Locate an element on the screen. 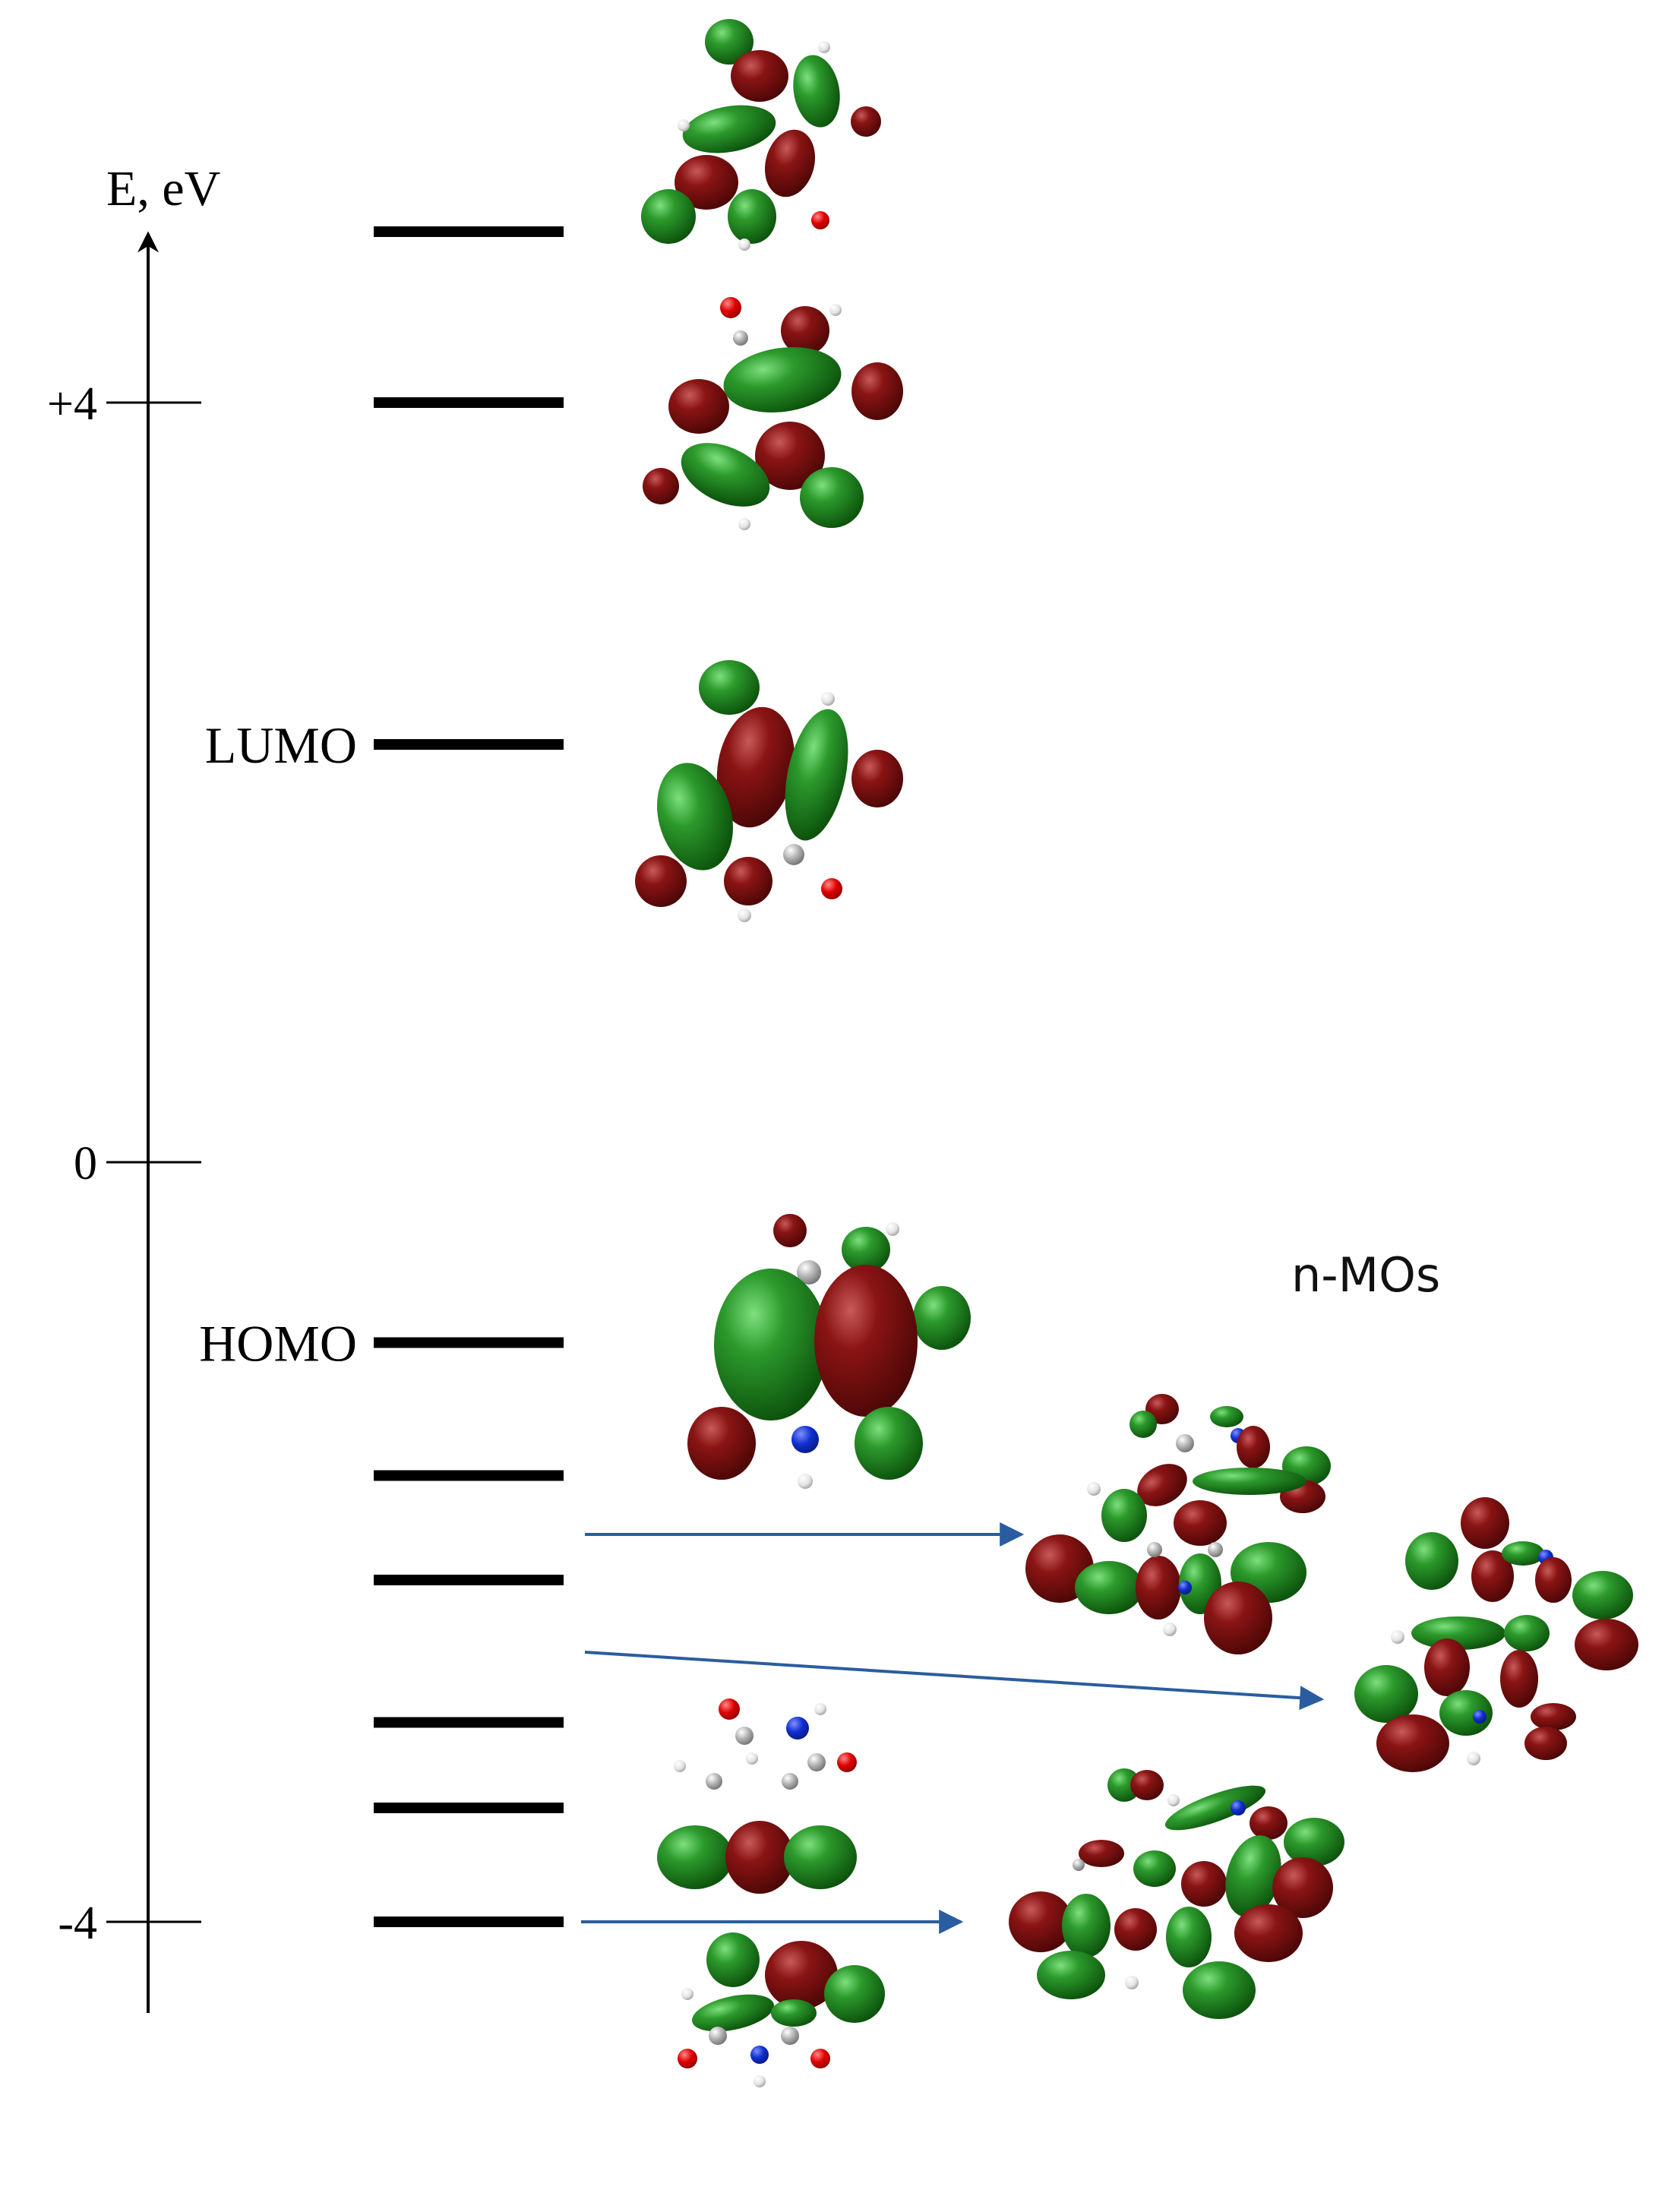  orbital-picture-lumo is located at coordinates (769, 791).